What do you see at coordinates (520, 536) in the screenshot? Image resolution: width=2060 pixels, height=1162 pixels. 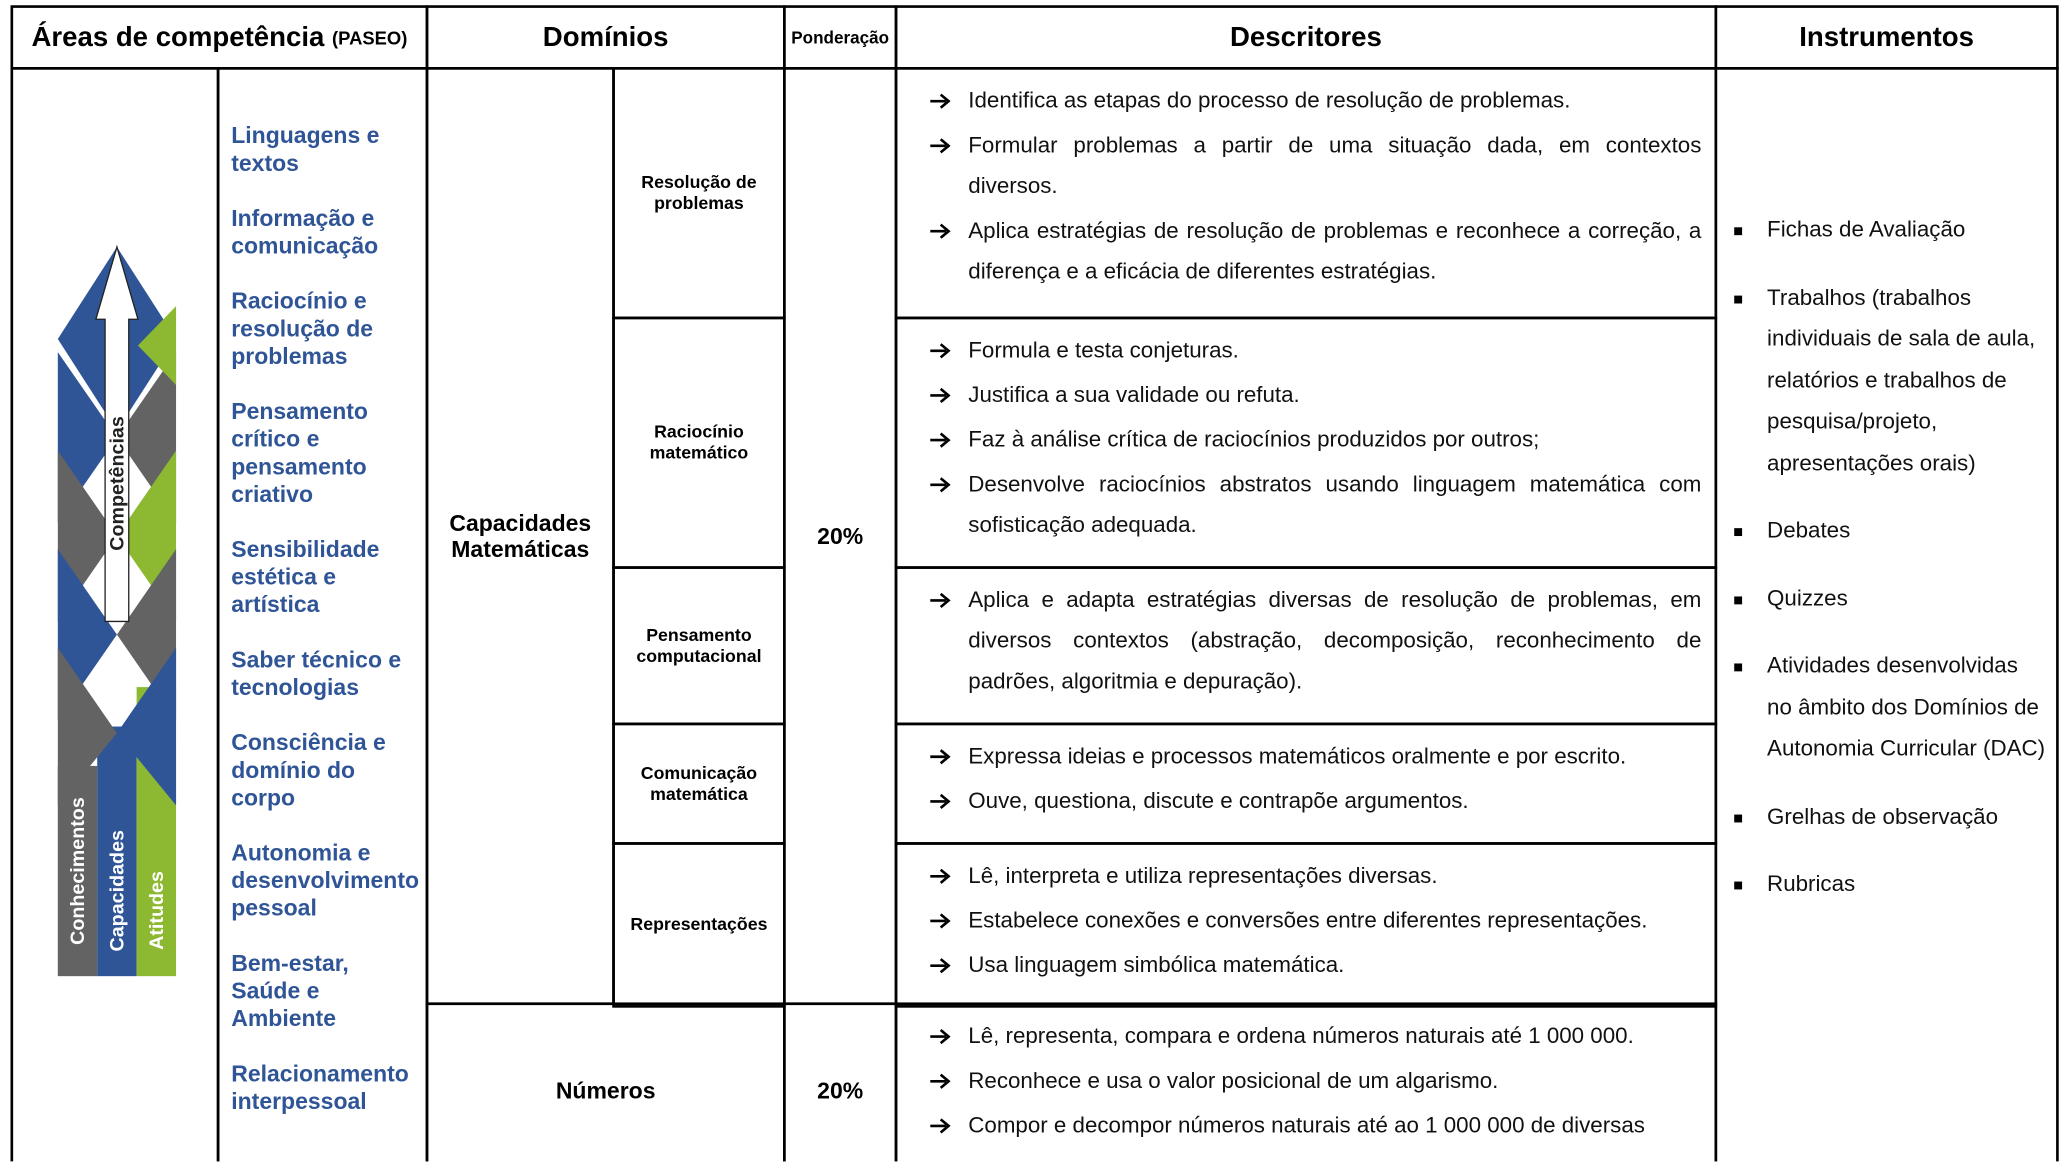 I see `domain-cell: Capacidades Matemáticas` at bounding box center [520, 536].